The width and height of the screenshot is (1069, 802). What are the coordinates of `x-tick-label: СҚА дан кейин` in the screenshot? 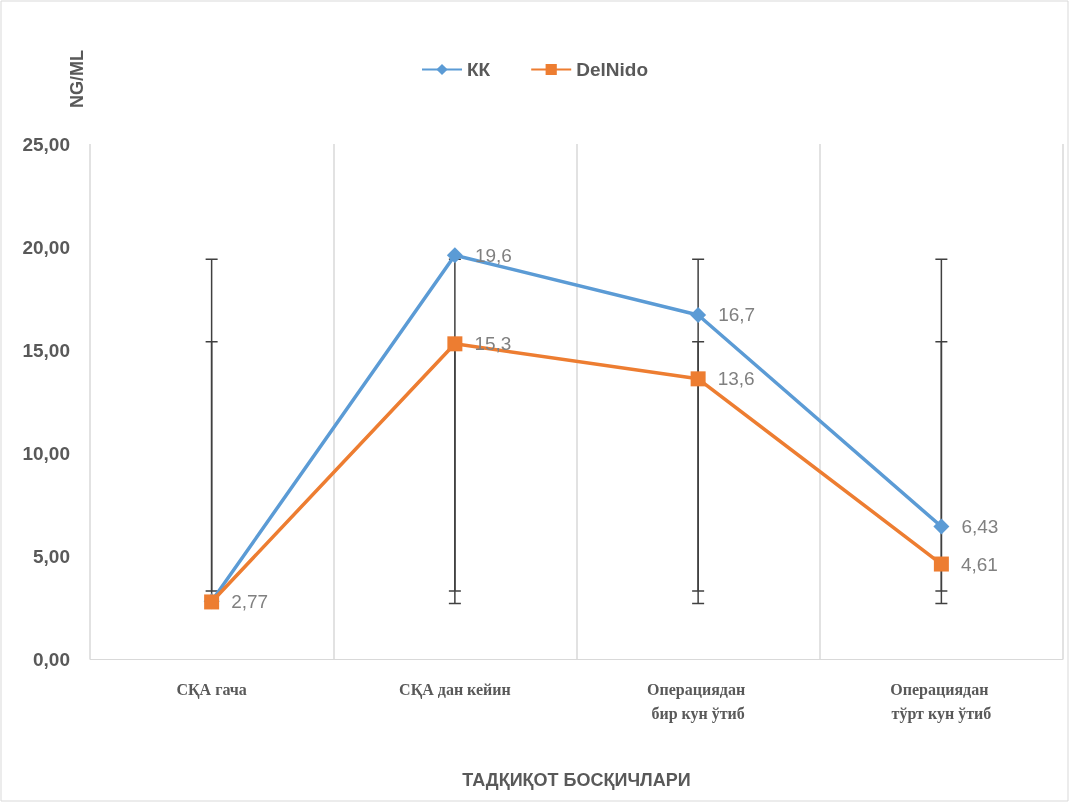 It's located at (455, 689).